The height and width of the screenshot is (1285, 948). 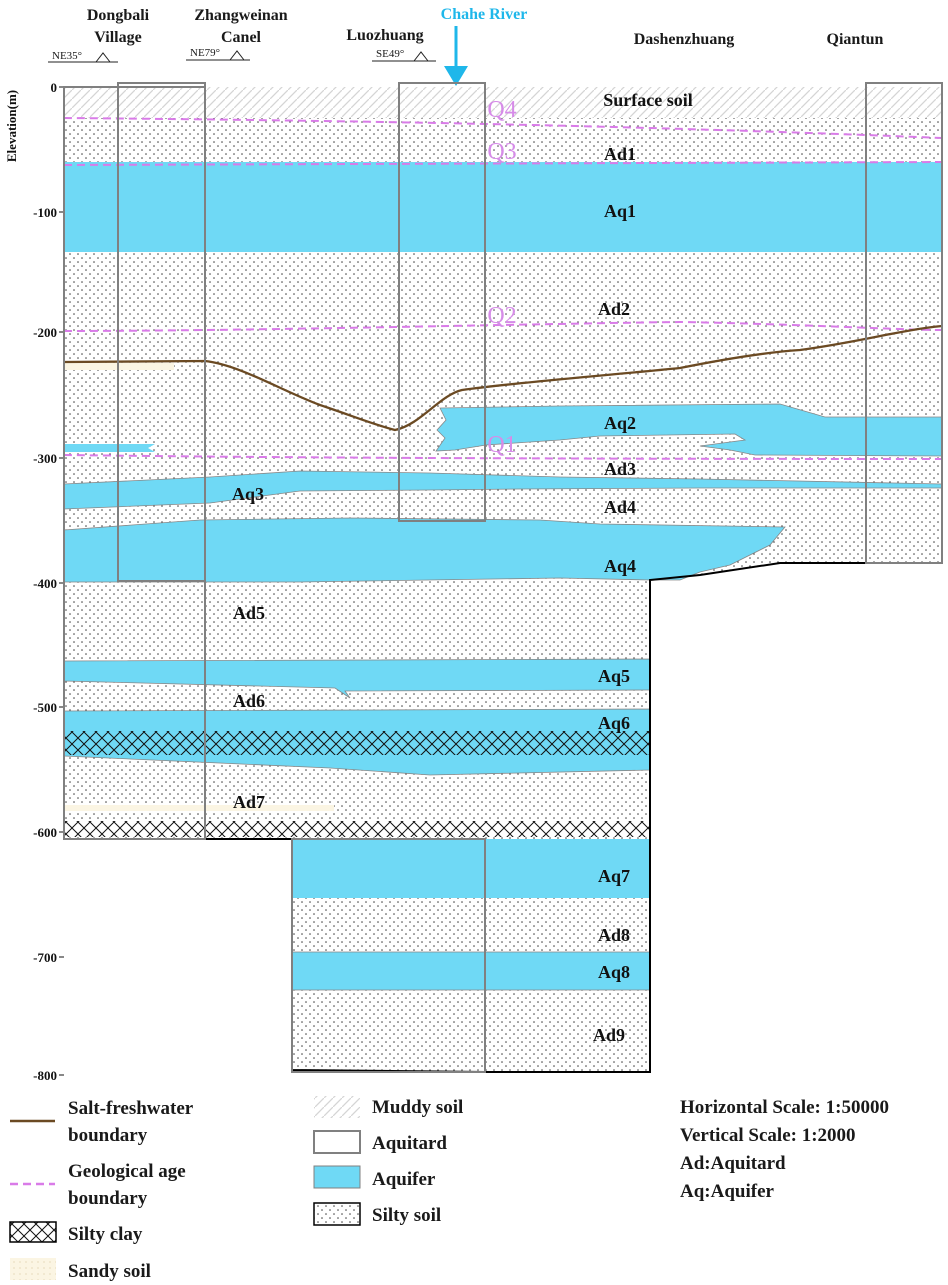 What do you see at coordinates (501, 277) in the screenshot?
I see `age-labels: Q4 Q3 Q2 Q1` at bounding box center [501, 277].